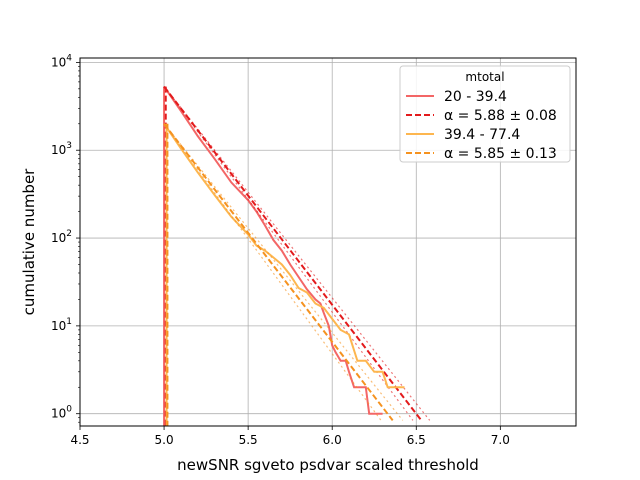  I want to click on x-tick-label: 5.0, so click(164, 440).